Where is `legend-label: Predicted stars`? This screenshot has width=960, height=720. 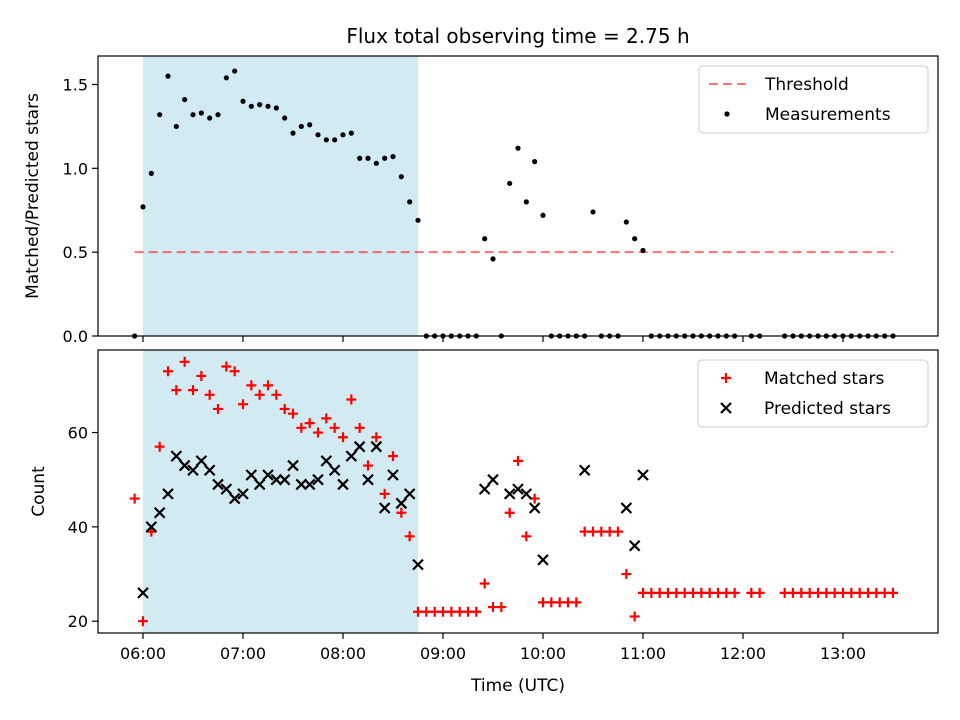
legend-label: Predicted stars is located at coordinates (827, 409).